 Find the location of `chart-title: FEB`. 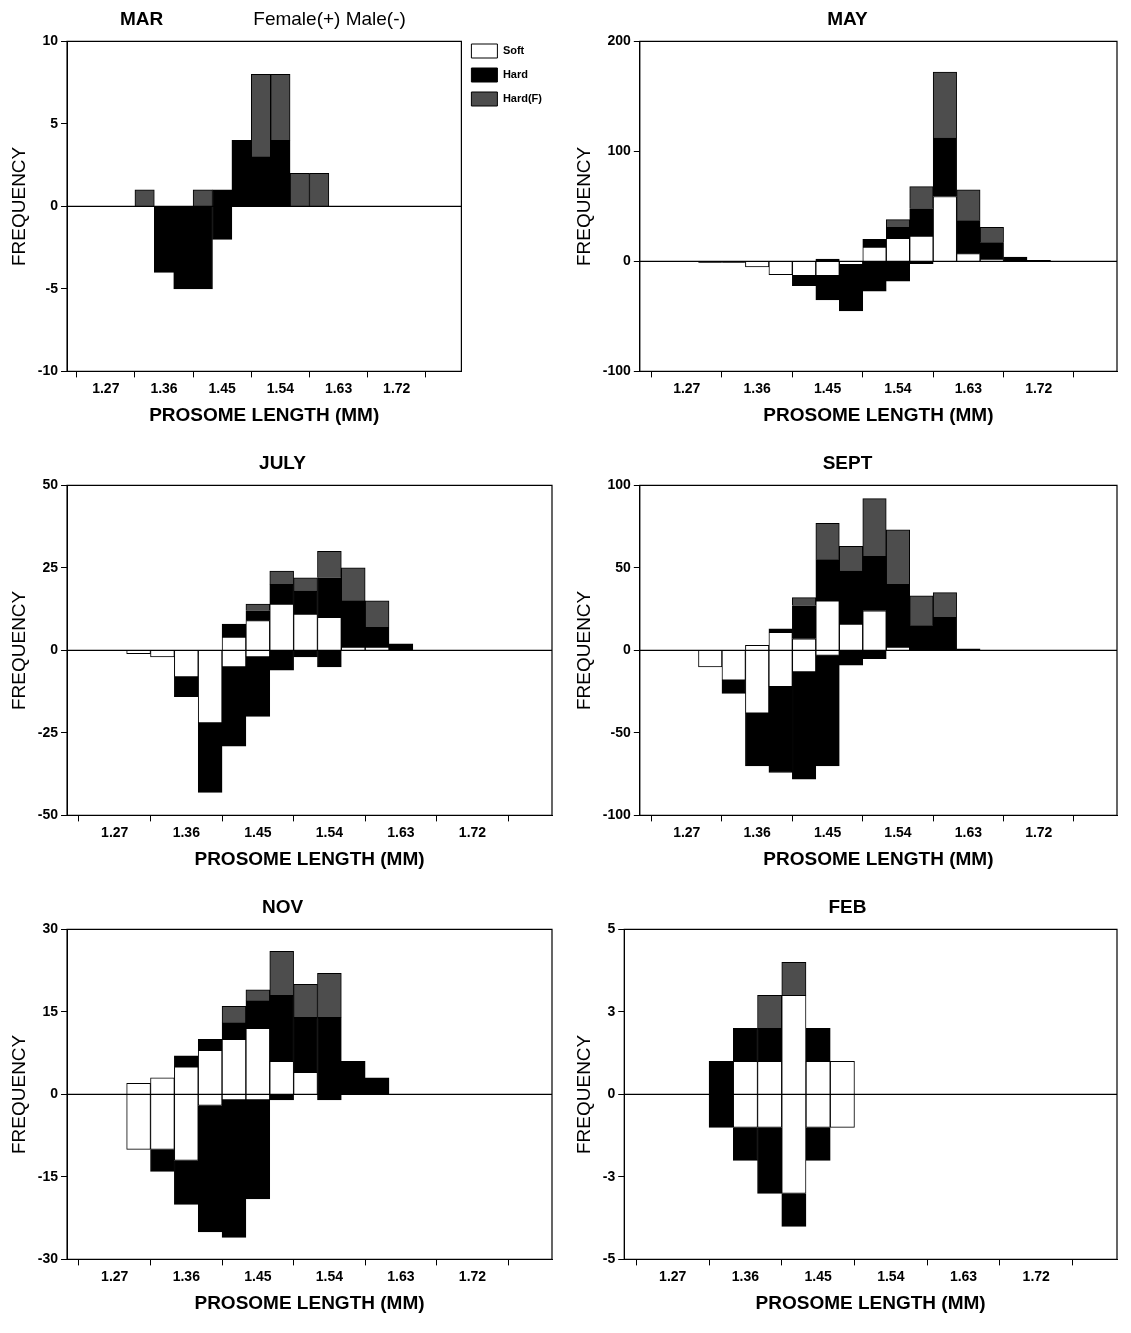

chart-title: FEB is located at coordinates (847, 907).